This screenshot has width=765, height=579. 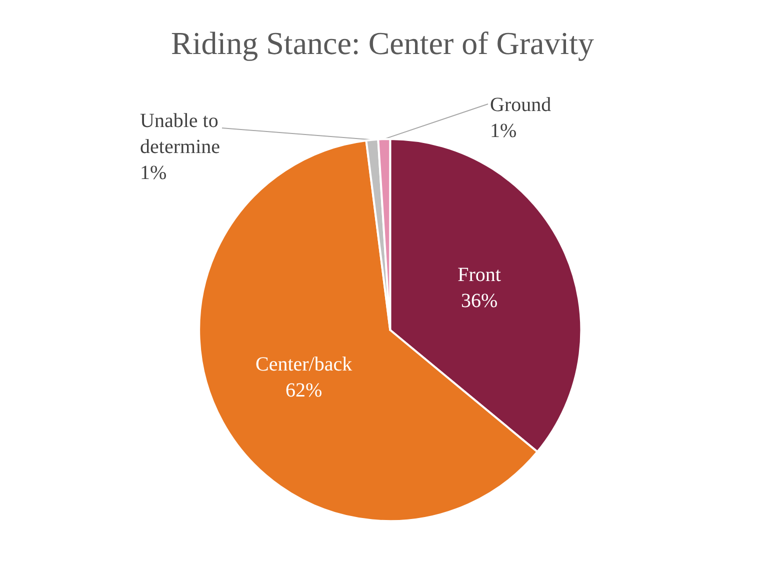 I want to click on slice-label: Center/back, so click(x=303, y=365).